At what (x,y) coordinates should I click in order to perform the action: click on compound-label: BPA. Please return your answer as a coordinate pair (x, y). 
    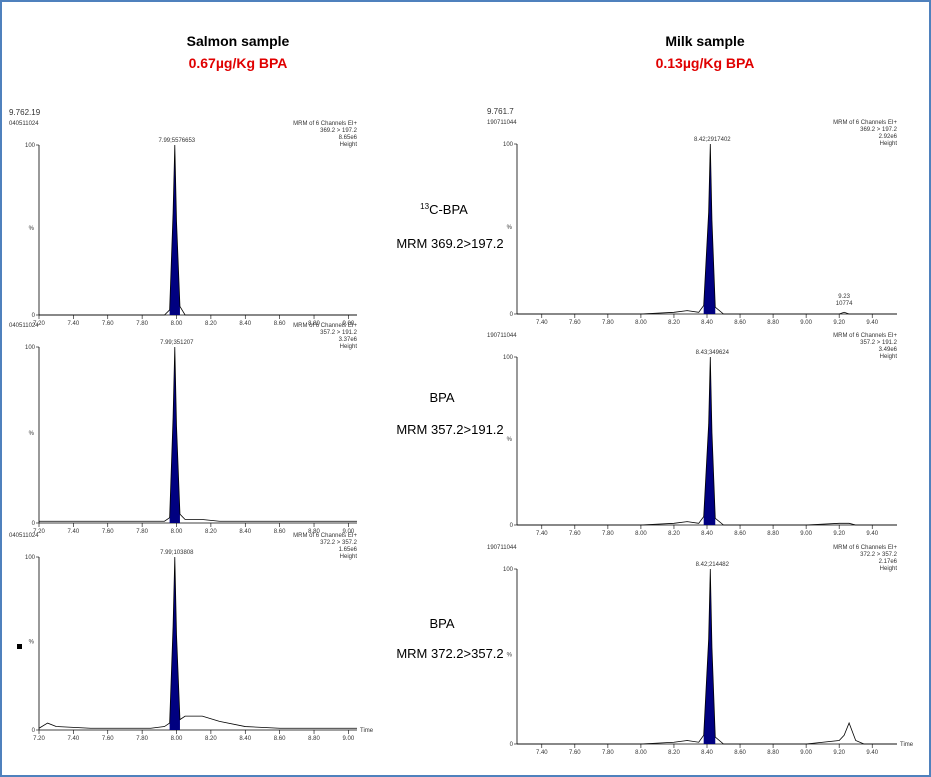
    Looking at the image, I should click on (441, 397).